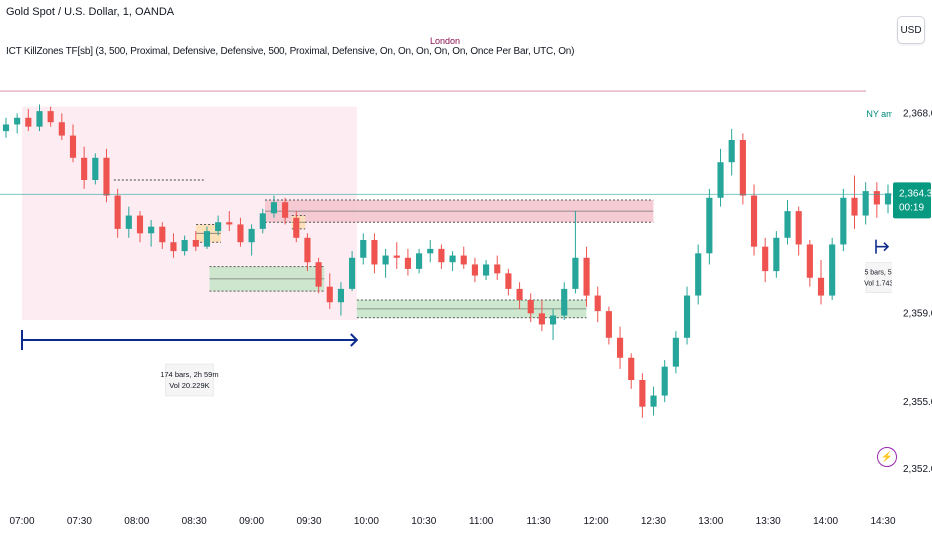  Describe the element at coordinates (917, 402) in the screenshot. I see `y-tick-label: 2,355.000` at that location.